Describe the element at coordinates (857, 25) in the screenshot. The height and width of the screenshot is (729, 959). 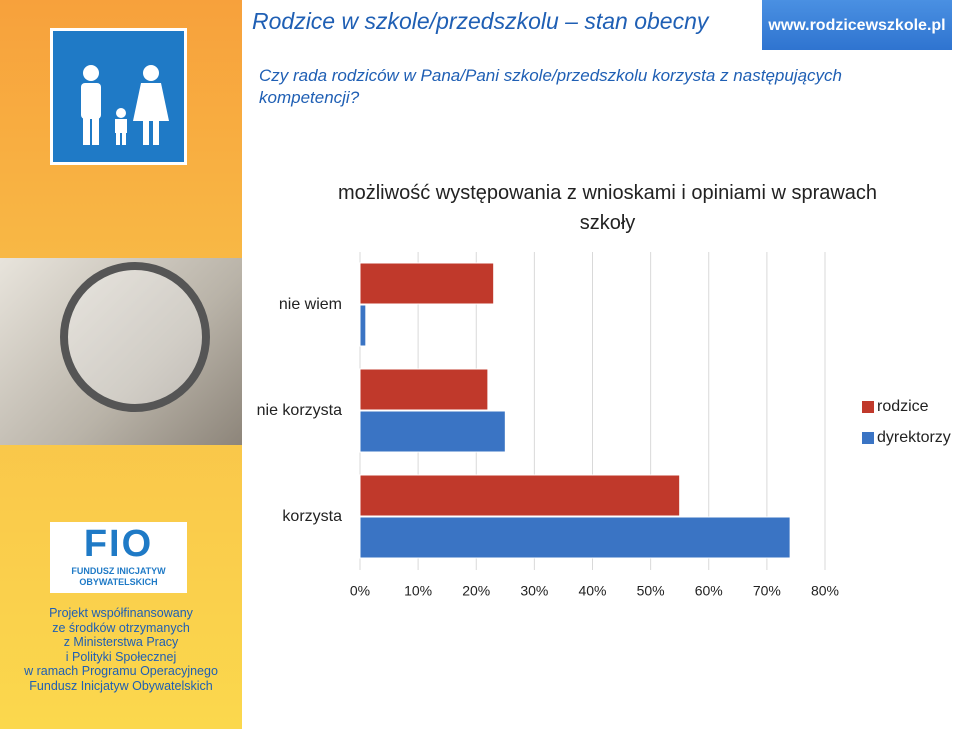
I see `website-box: www.rodzicewszkole.pl` at that location.